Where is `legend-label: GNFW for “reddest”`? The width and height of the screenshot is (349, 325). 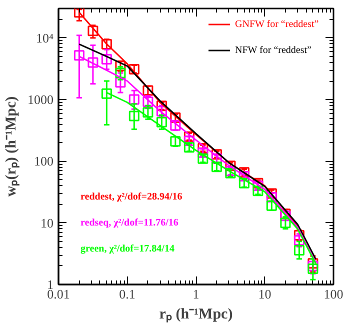 legend-label: GNFW for “reddest” is located at coordinates (277, 24).